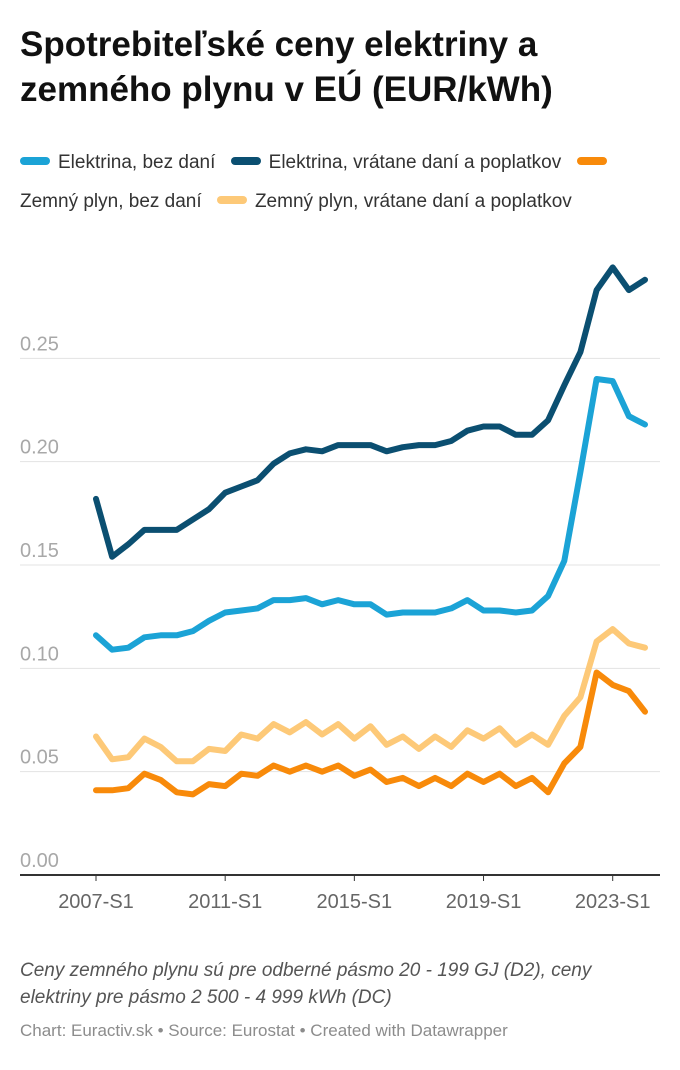 The image size is (680, 1070). What do you see at coordinates (39, 654) in the screenshot?
I see `y-tick-label: 0.10` at bounding box center [39, 654].